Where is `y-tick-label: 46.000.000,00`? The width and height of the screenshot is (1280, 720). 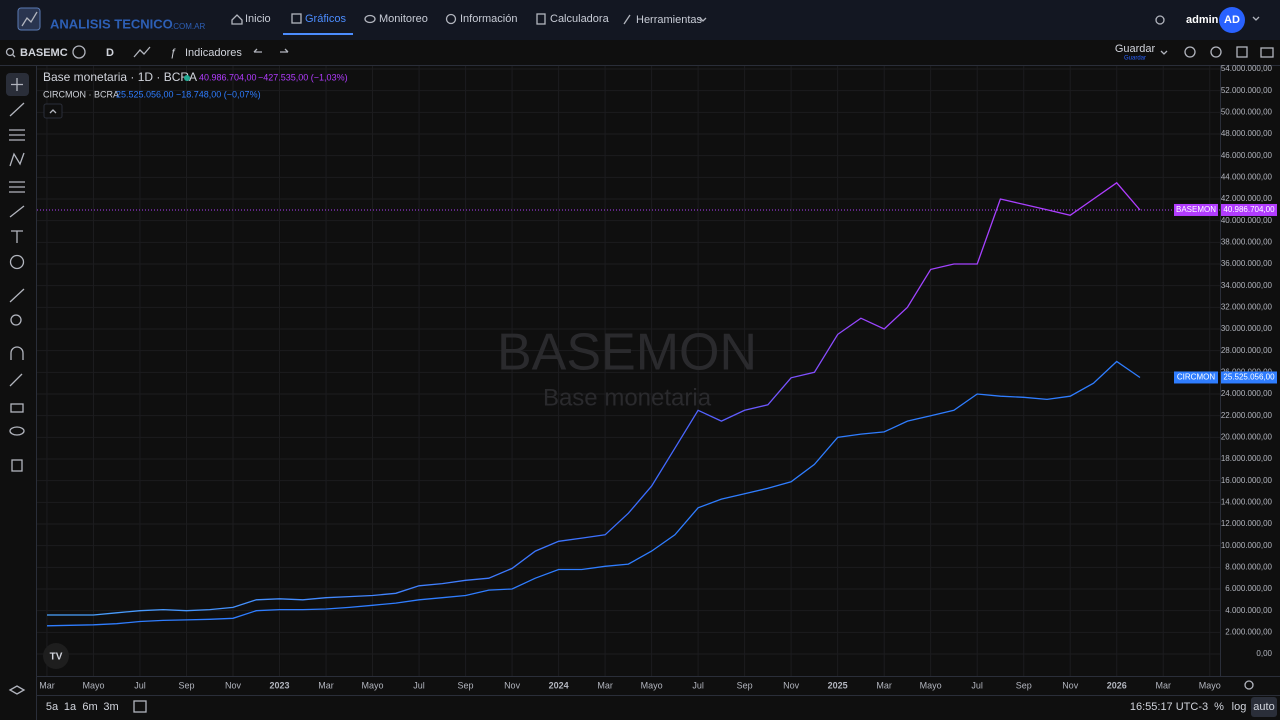
y-tick-label: 46.000.000,00 is located at coordinates (1247, 155).